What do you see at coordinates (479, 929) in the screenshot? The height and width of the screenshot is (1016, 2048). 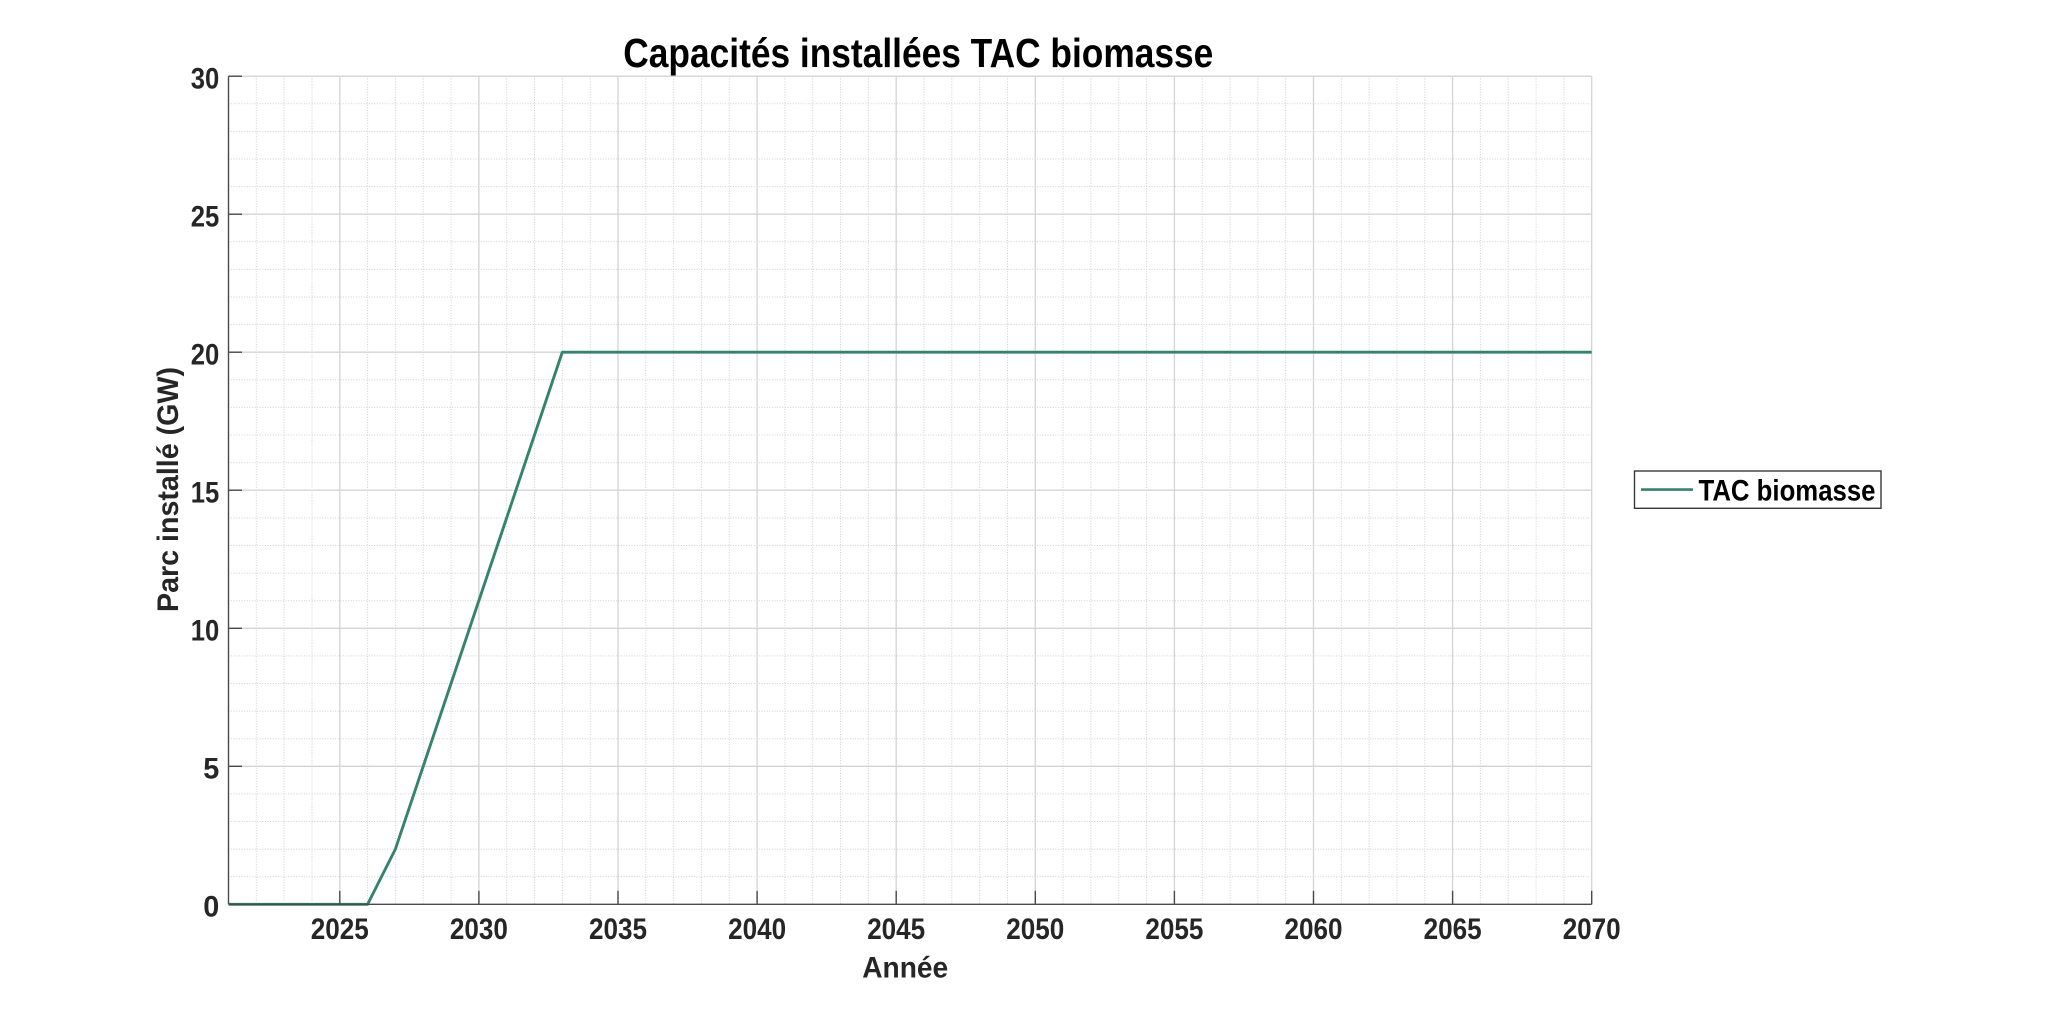 I see `svg-text: 2030` at bounding box center [479, 929].